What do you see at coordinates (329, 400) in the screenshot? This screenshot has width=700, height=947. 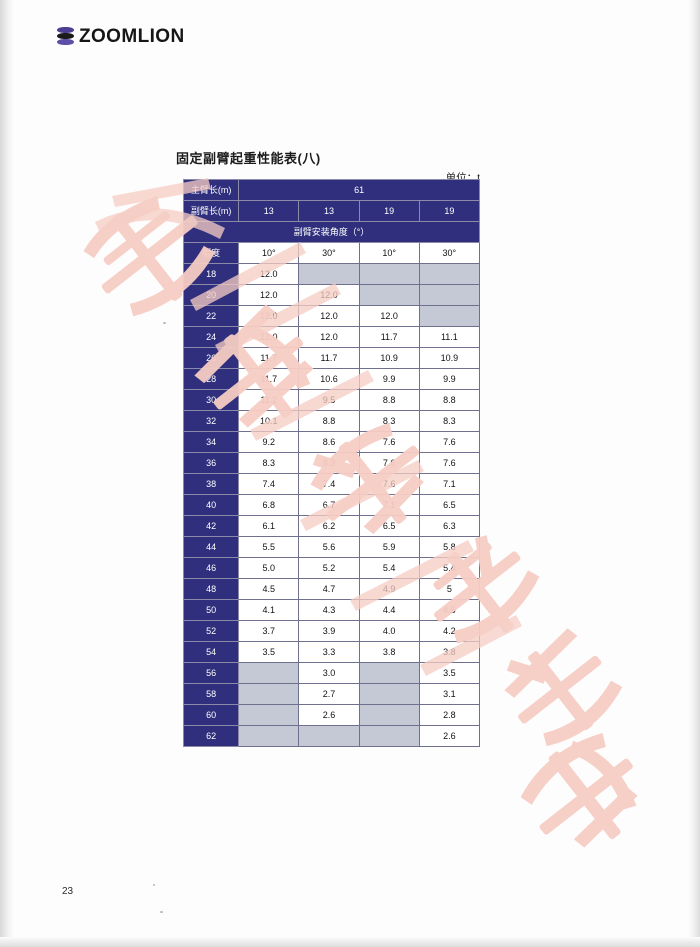 I see `capacity-cell: 9.5` at bounding box center [329, 400].